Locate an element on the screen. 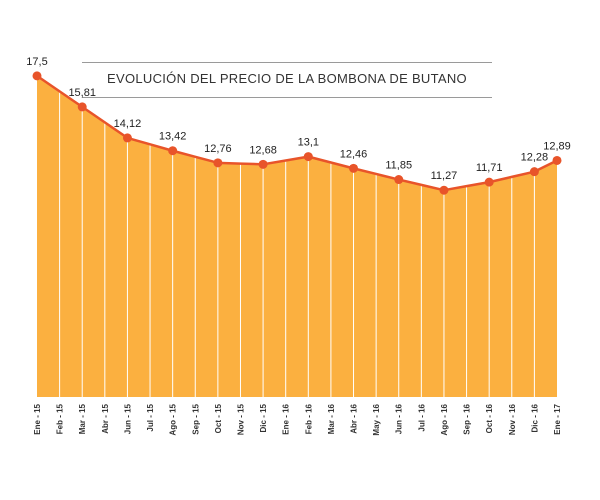  data-label: 13,42 is located at coordinates (173, 137).